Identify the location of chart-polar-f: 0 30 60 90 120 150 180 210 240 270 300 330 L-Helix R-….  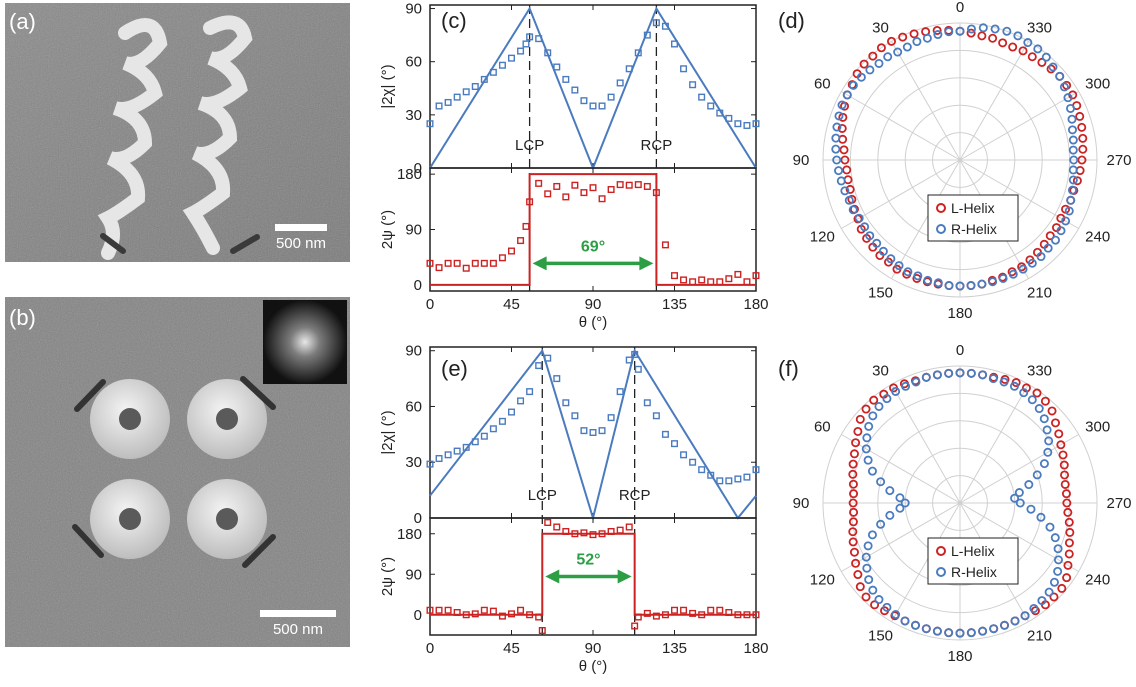
(962, 503).